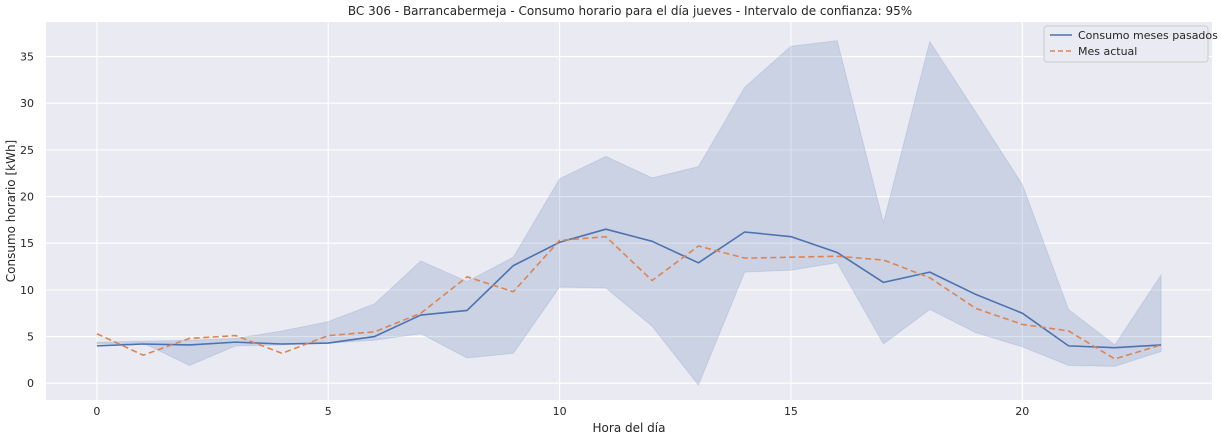 This screenshot has width=1221, height=446. I want to click on x-axis-label: Hora del día, so click(629, 428).